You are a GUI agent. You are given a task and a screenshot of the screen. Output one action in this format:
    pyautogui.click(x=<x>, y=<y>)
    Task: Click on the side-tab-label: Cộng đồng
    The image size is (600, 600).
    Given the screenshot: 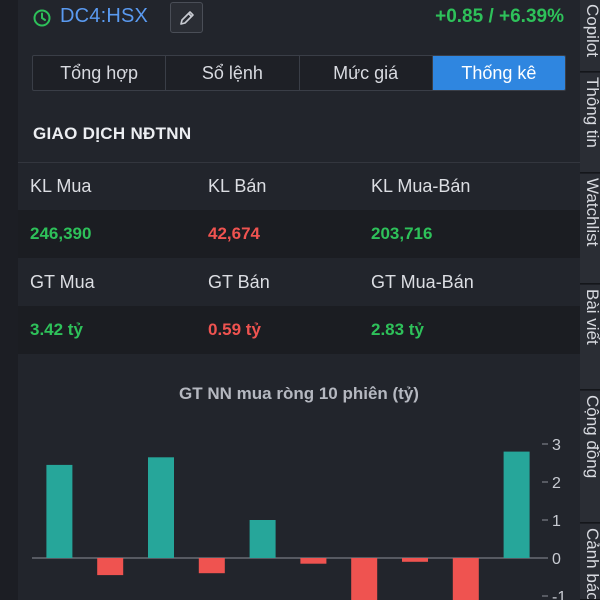 What is the action you would take?
    pyautogui.click(x=591, y=437)
    